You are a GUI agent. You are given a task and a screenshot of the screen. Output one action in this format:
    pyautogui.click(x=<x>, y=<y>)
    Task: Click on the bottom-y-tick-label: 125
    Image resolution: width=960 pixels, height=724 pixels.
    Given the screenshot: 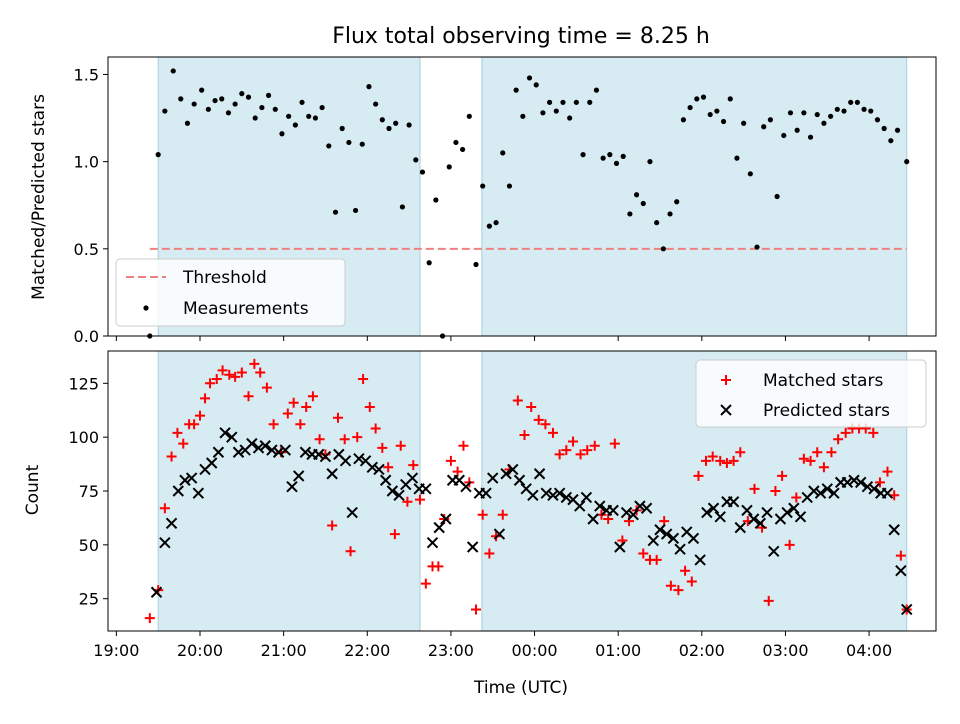 What is the action you would take?
    pyautogui.click(x=83, y=383)
    